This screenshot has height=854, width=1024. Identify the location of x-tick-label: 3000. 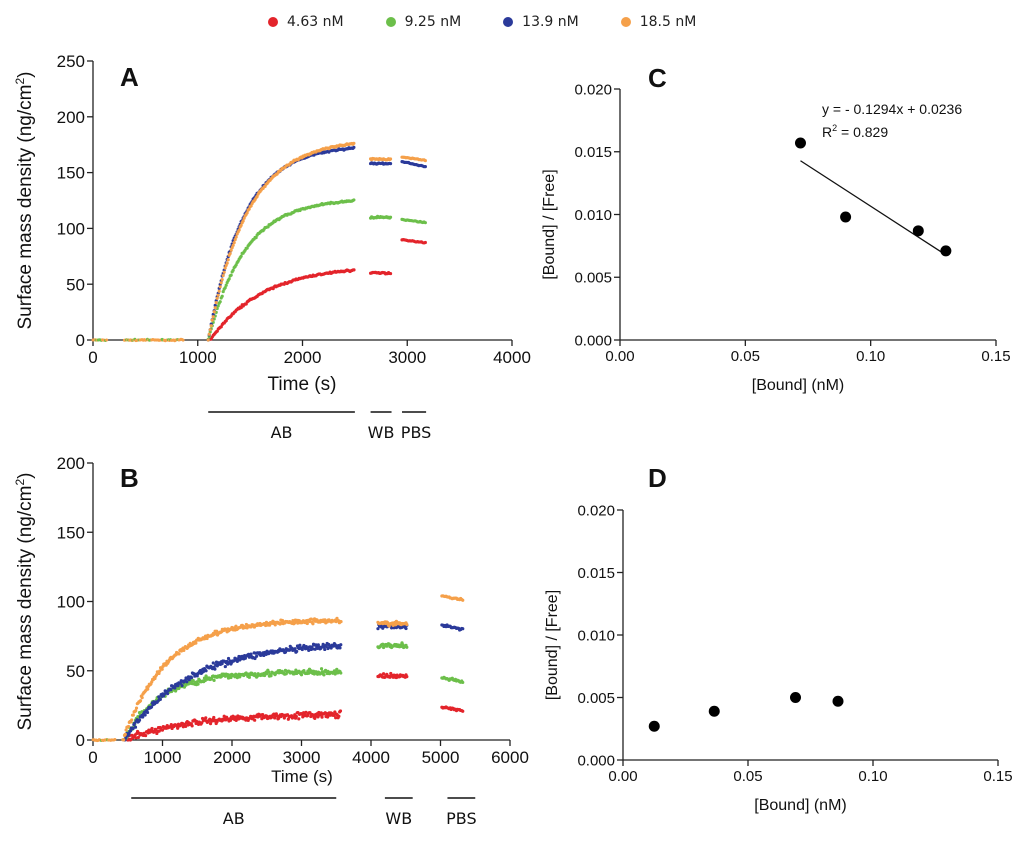
(407, 357).